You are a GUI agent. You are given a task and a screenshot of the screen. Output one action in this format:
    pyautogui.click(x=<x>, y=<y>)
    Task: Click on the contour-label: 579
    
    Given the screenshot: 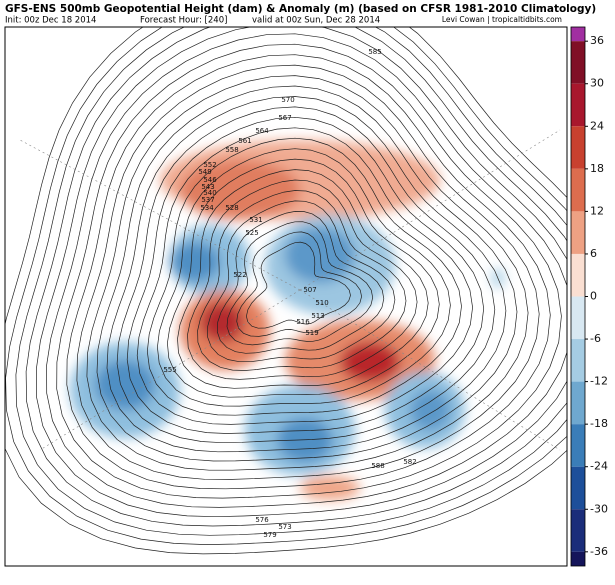 What is the action you would take?
    pyautogui.click(x=269, y=535)
    